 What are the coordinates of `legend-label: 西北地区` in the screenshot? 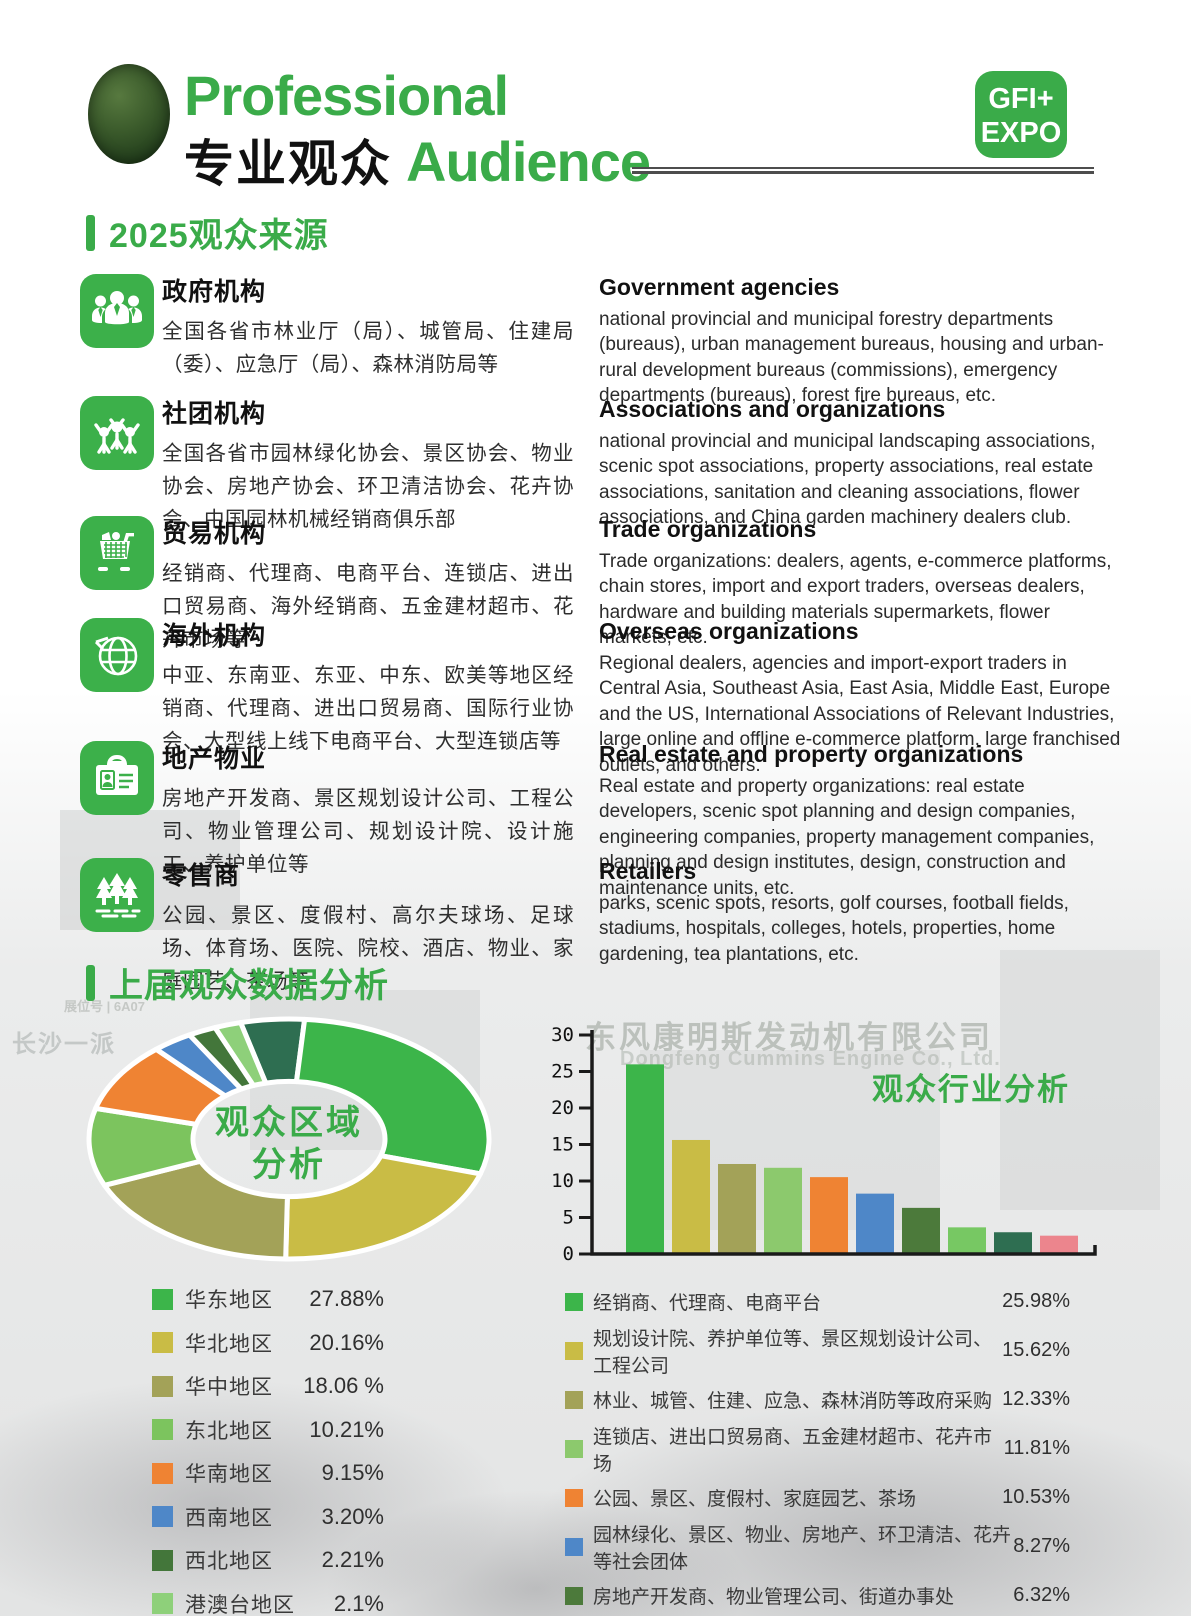 It's located at (229, 1561).